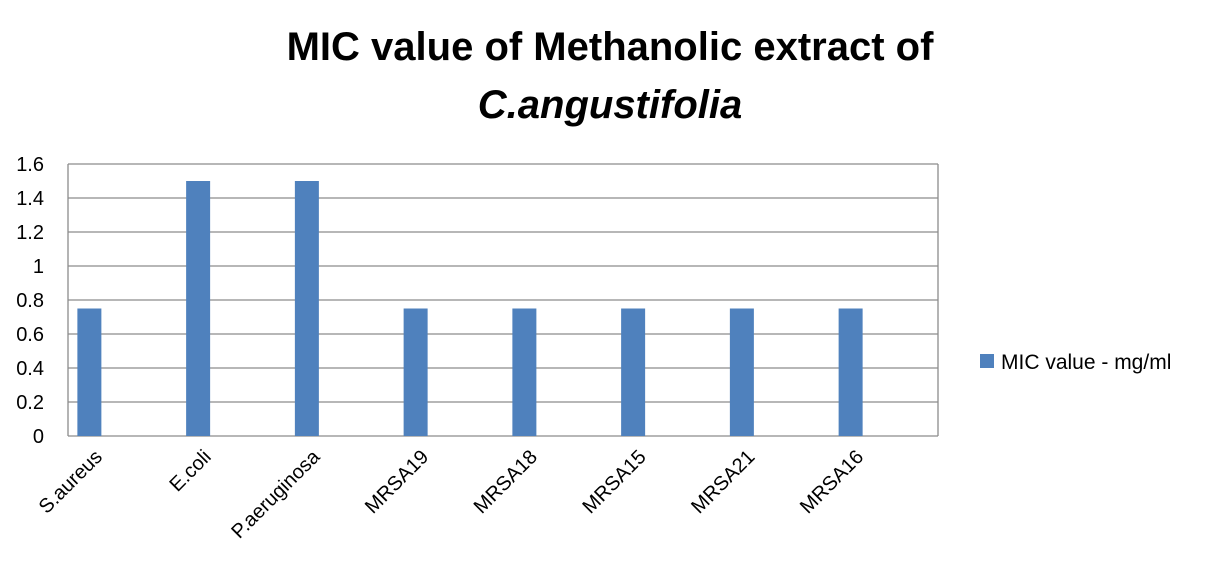 Image resolution: width=1227 pixels, height=579 pixels. Describe the element at coordinates (191, 471) in the screenshot. I see `x-tick-label: E.coli` at that location.